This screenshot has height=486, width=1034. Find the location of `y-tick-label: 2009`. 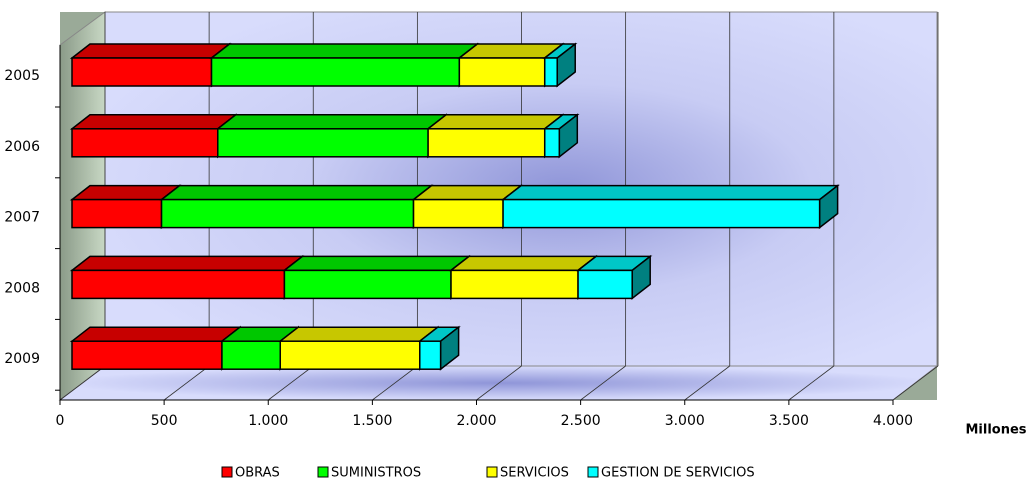

y-tick-label: 2009 is located at coordinates (22, 359).